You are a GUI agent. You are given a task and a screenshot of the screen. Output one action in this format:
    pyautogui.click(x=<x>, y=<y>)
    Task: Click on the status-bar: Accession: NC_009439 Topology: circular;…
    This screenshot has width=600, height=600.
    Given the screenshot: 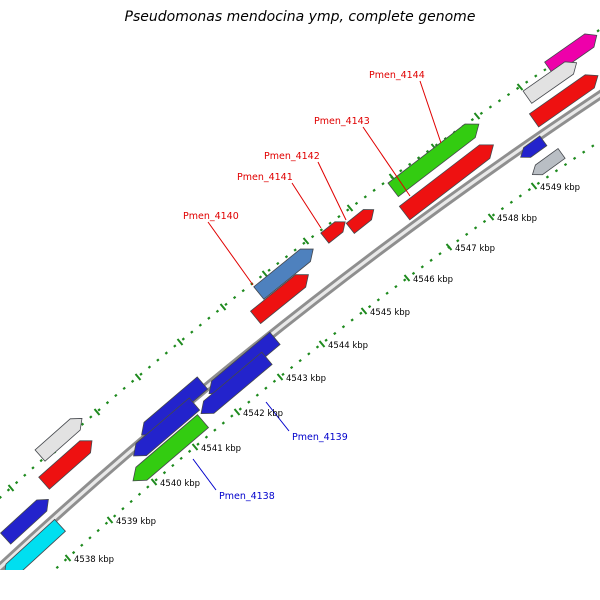 What is the action you would take?
    pyautogui.click(x=300, y=585)
    